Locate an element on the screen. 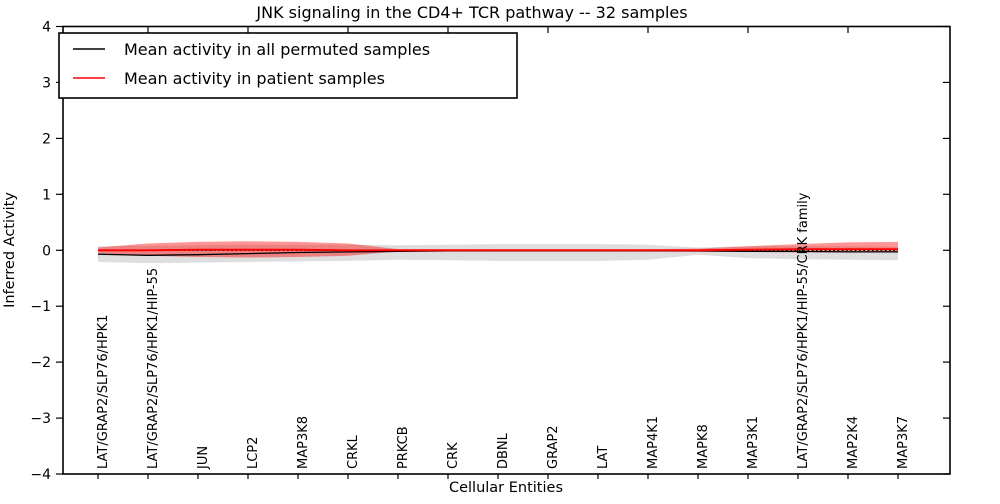 This screenshot has height=504, width=1000. y-tick-label: −1 is located at coordinates (40, 307).